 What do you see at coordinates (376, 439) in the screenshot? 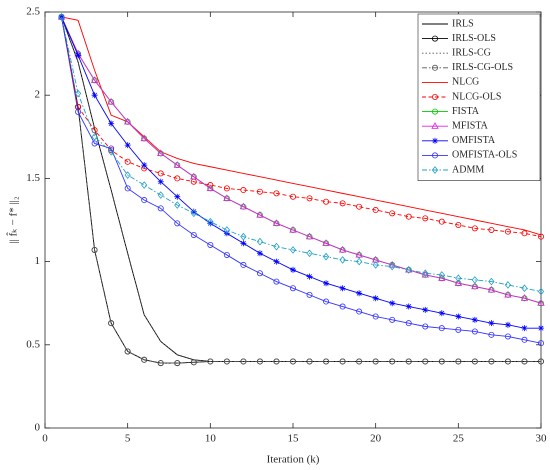
I see `x-tick-label: 20` at bounding box center [376, 439].